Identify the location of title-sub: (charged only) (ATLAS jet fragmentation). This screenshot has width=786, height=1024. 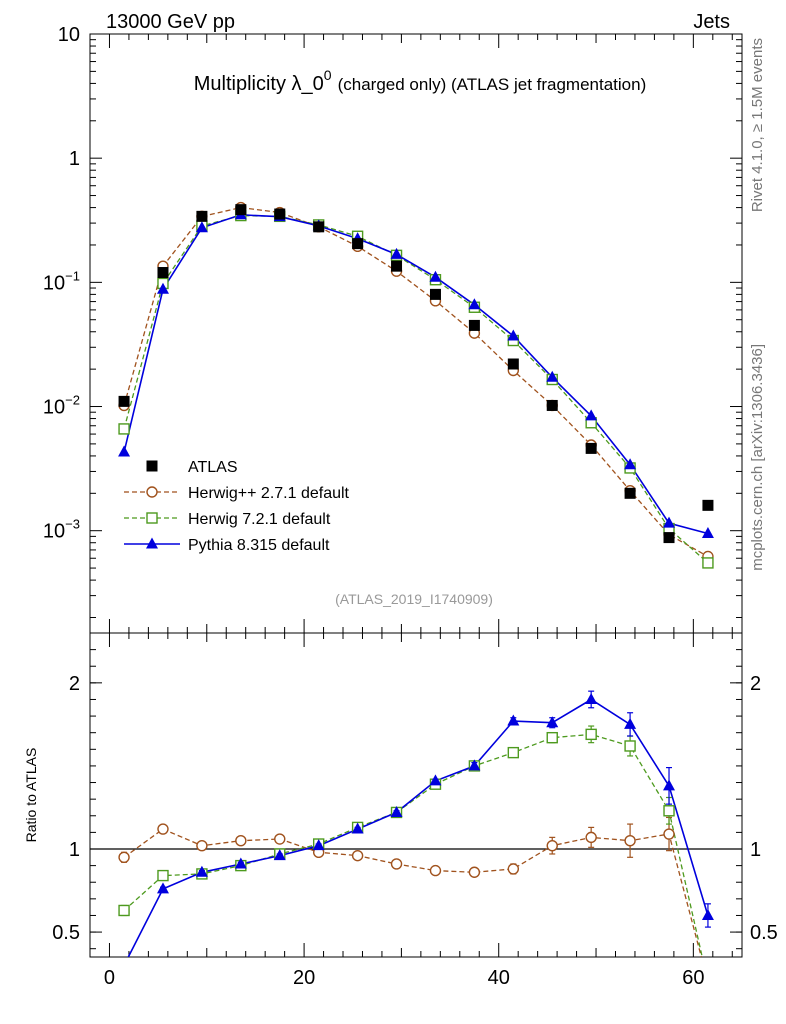
(492, 84).